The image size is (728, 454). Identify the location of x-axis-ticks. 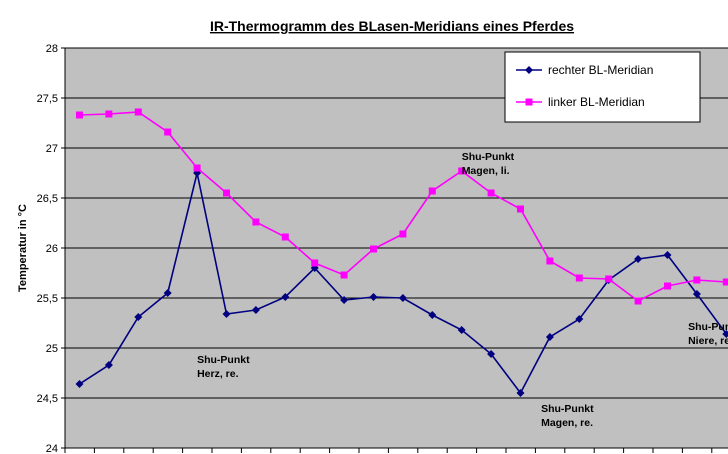
(388, 450).